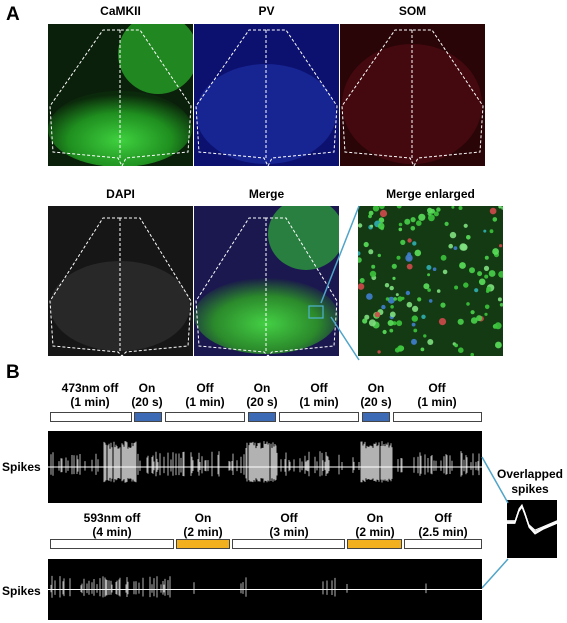  What do you see at coordinates (289, 525) in the screenshot?
I see `label-593-seg2: Off (3 min)` at bounding box center [289, 525].